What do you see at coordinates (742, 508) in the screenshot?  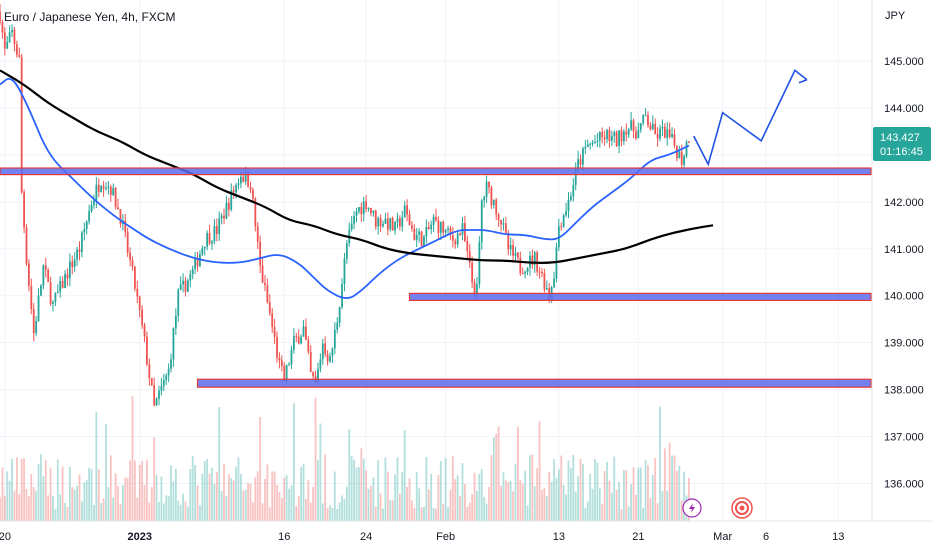 I see `economic-event-icon` at bounding box center [742, 508].